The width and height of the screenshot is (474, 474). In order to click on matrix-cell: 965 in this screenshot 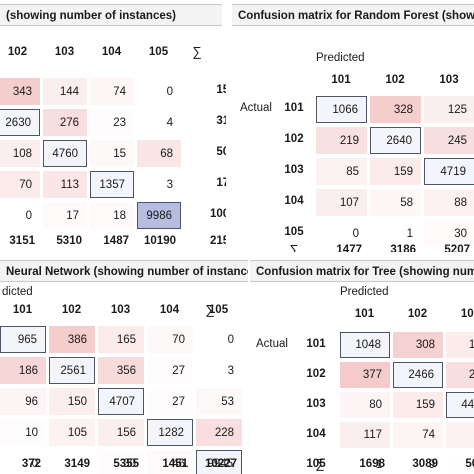, I will do `click(23, 339)`.